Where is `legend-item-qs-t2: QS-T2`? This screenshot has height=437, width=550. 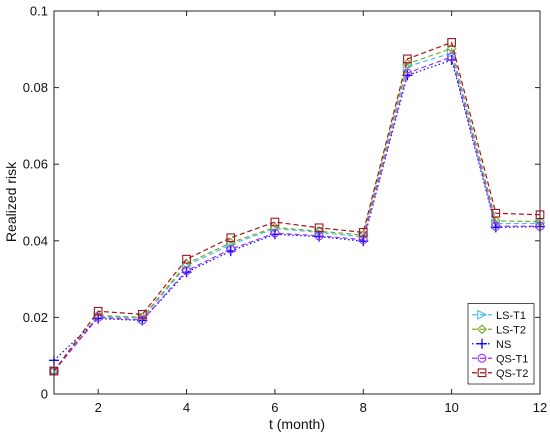
legend-item-qs-t2: QS-T2 is located at coordinates (500, 374).